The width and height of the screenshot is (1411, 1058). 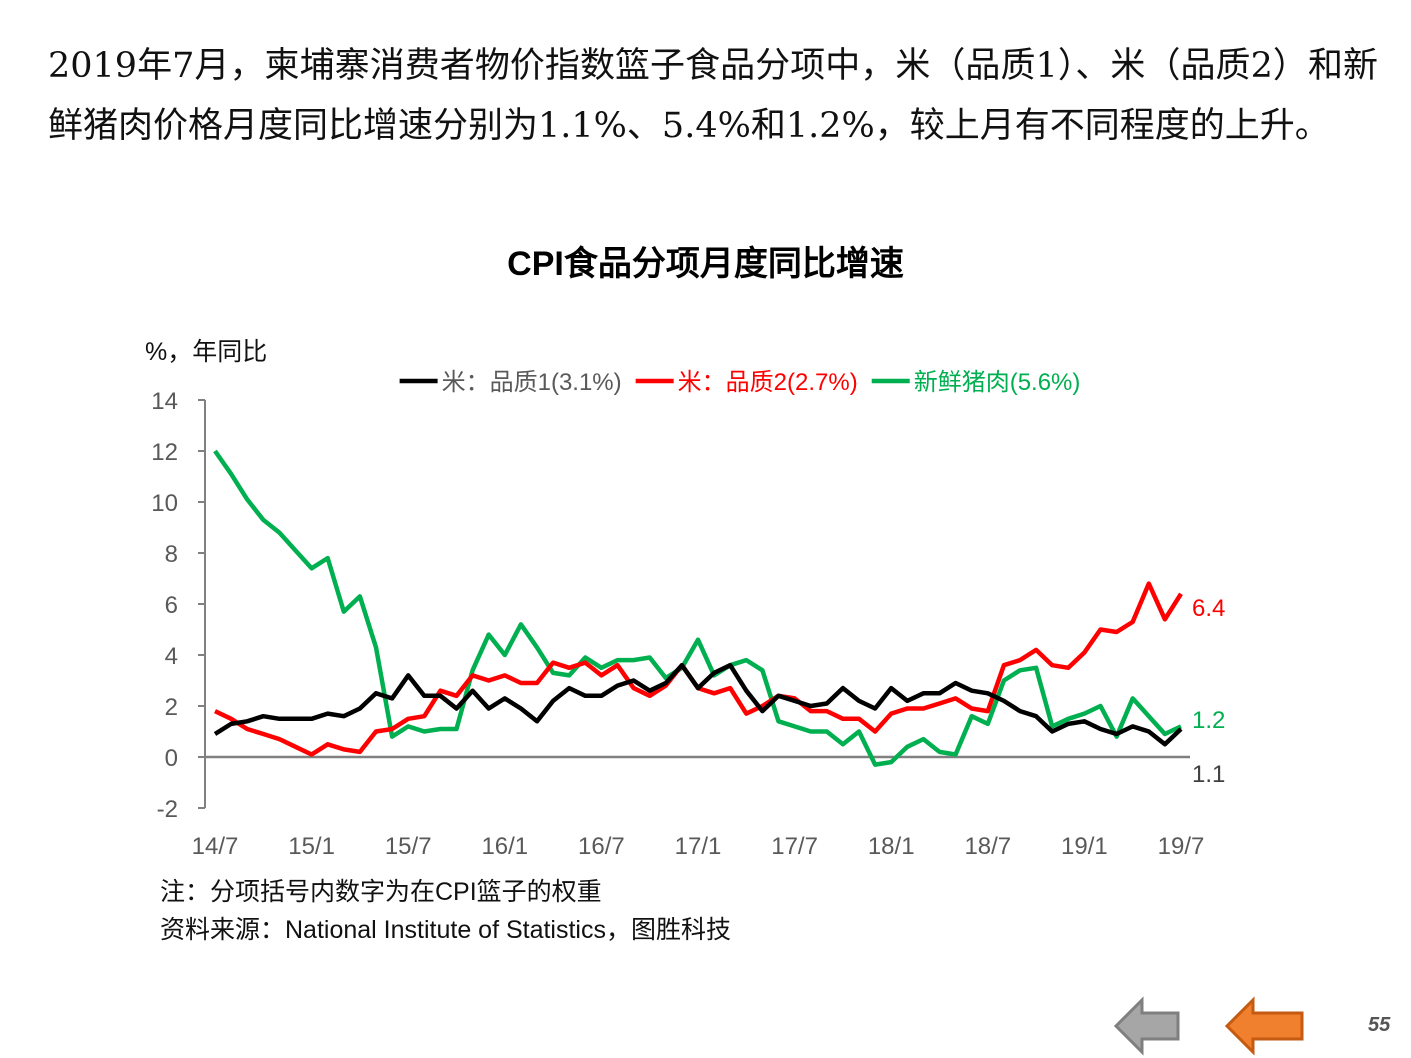 I want to click on chart-title: CPI食品分项月度同比增速, so click(x=705, y=264).